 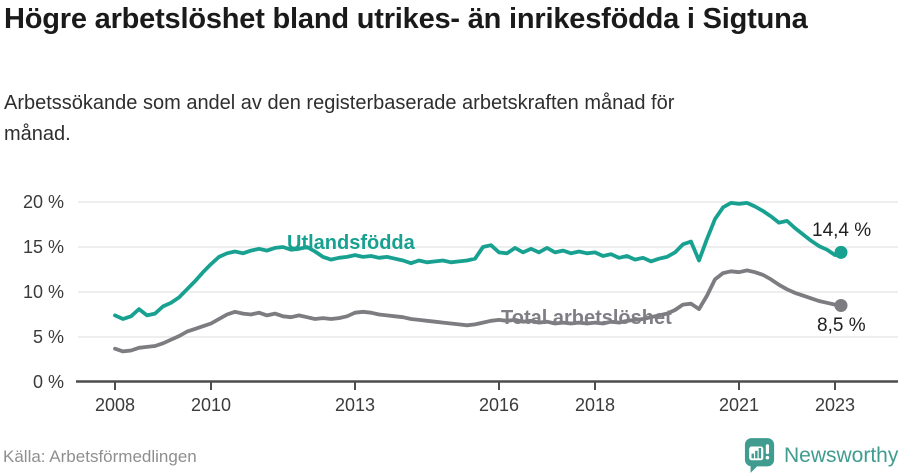 What do you see at coordinates (841, 455) in the screenshot?
I see `brand-name: Newsworthy` at bounding box center [841, 455].